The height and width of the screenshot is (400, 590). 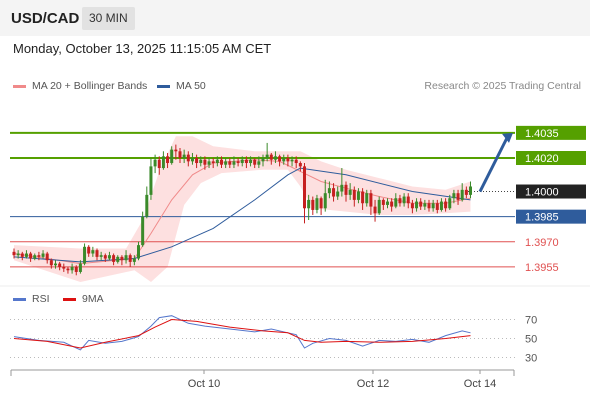 I want to click on forecast-arrowhead-icon, so click(x=507, y=137).